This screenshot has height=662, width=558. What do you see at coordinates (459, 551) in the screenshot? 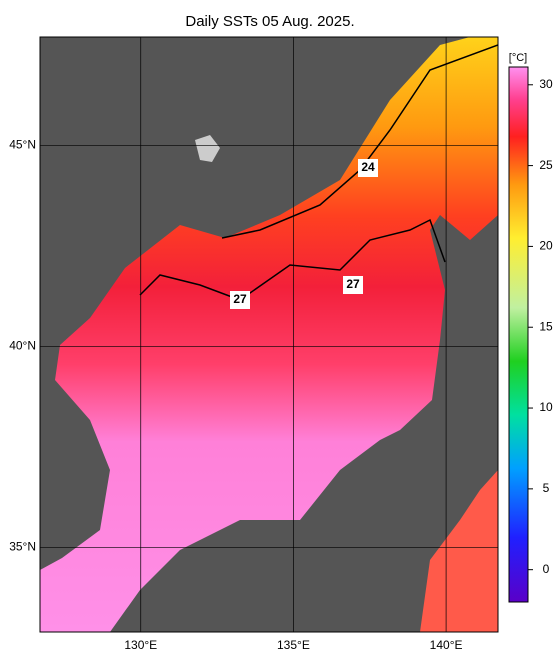
I see `sea-pacific` at bounding box center [459, 551].